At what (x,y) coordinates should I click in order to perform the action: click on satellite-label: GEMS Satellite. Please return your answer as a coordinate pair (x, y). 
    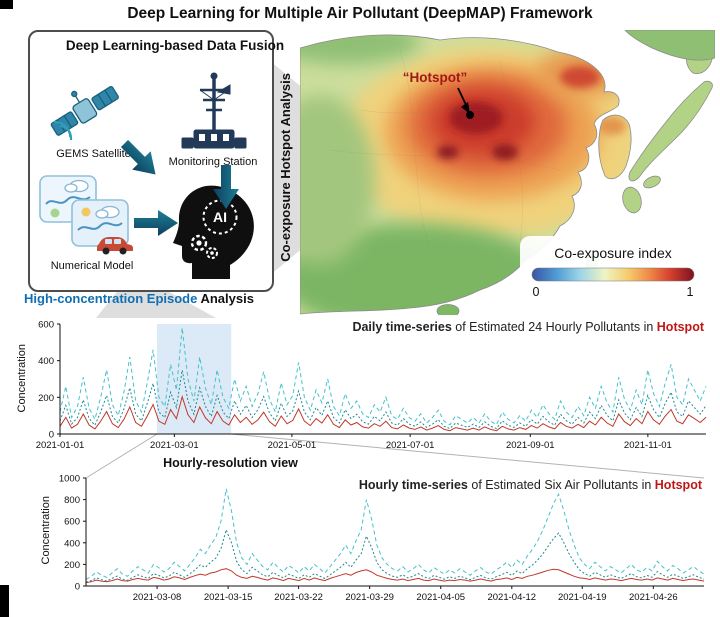
    Looking at the image, I should click on (93, 154).